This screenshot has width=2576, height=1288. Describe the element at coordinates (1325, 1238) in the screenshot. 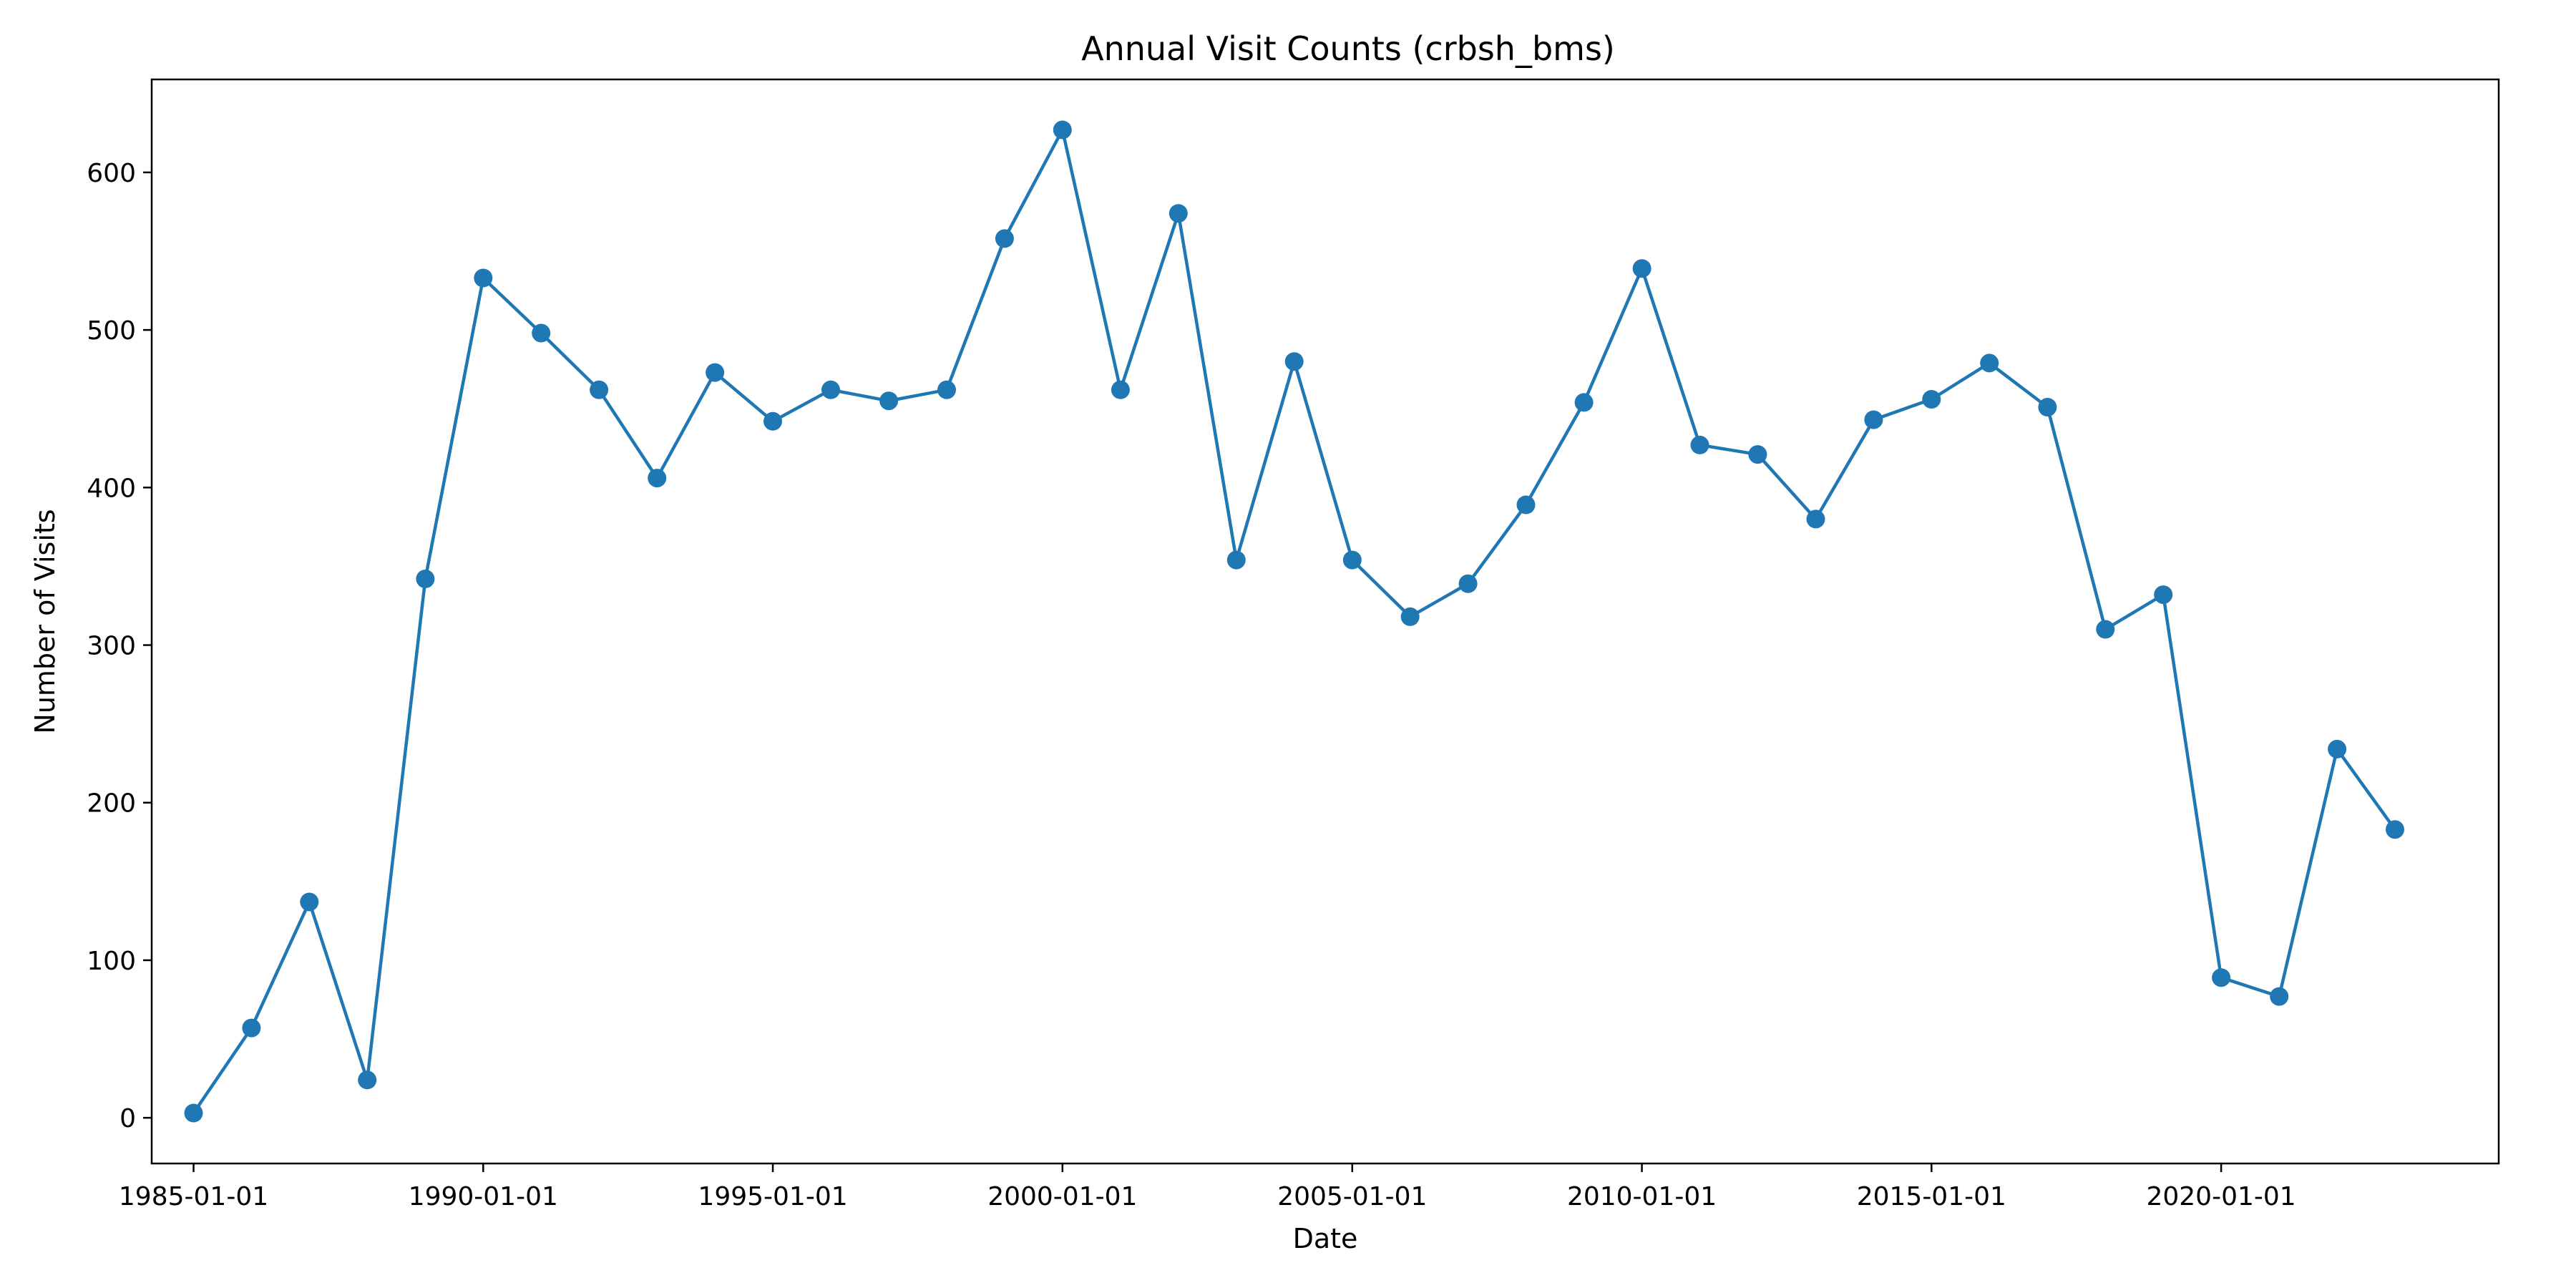

I see `x-axis-label: Date` at that location.